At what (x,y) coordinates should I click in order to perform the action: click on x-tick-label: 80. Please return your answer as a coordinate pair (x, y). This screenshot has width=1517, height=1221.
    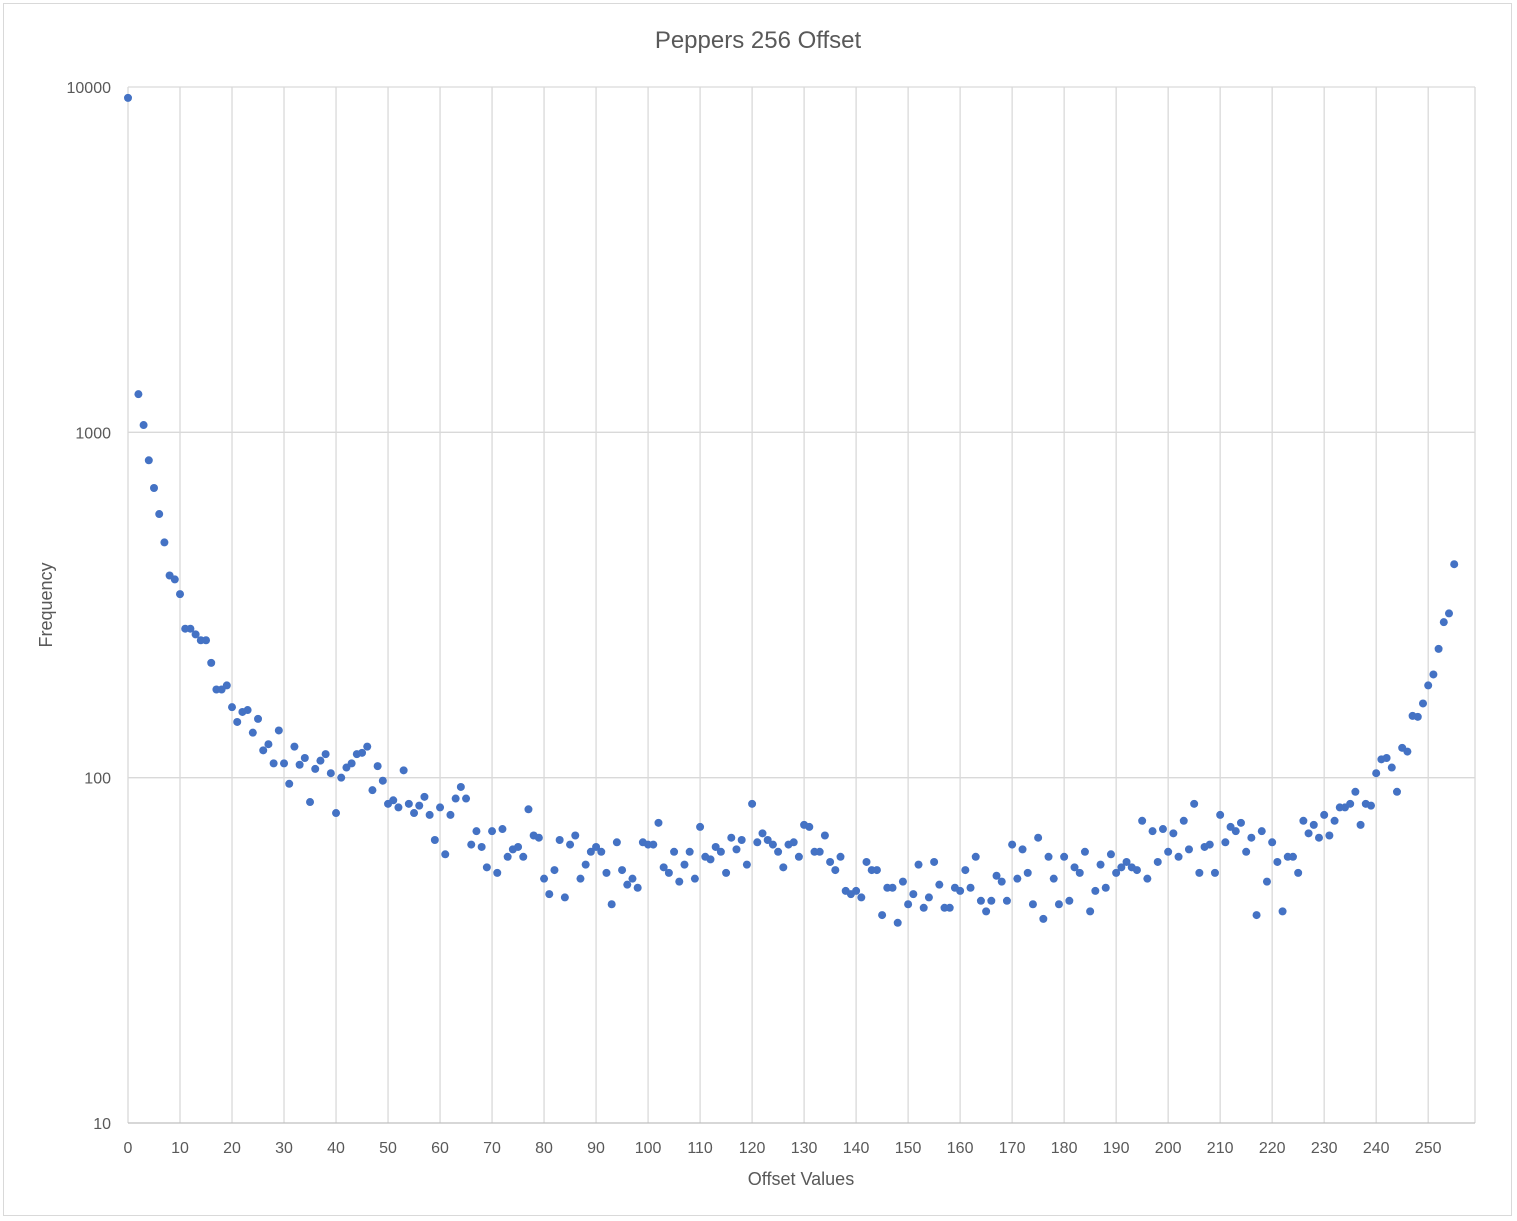
    Looking at the image, I should click on (544, 1148).